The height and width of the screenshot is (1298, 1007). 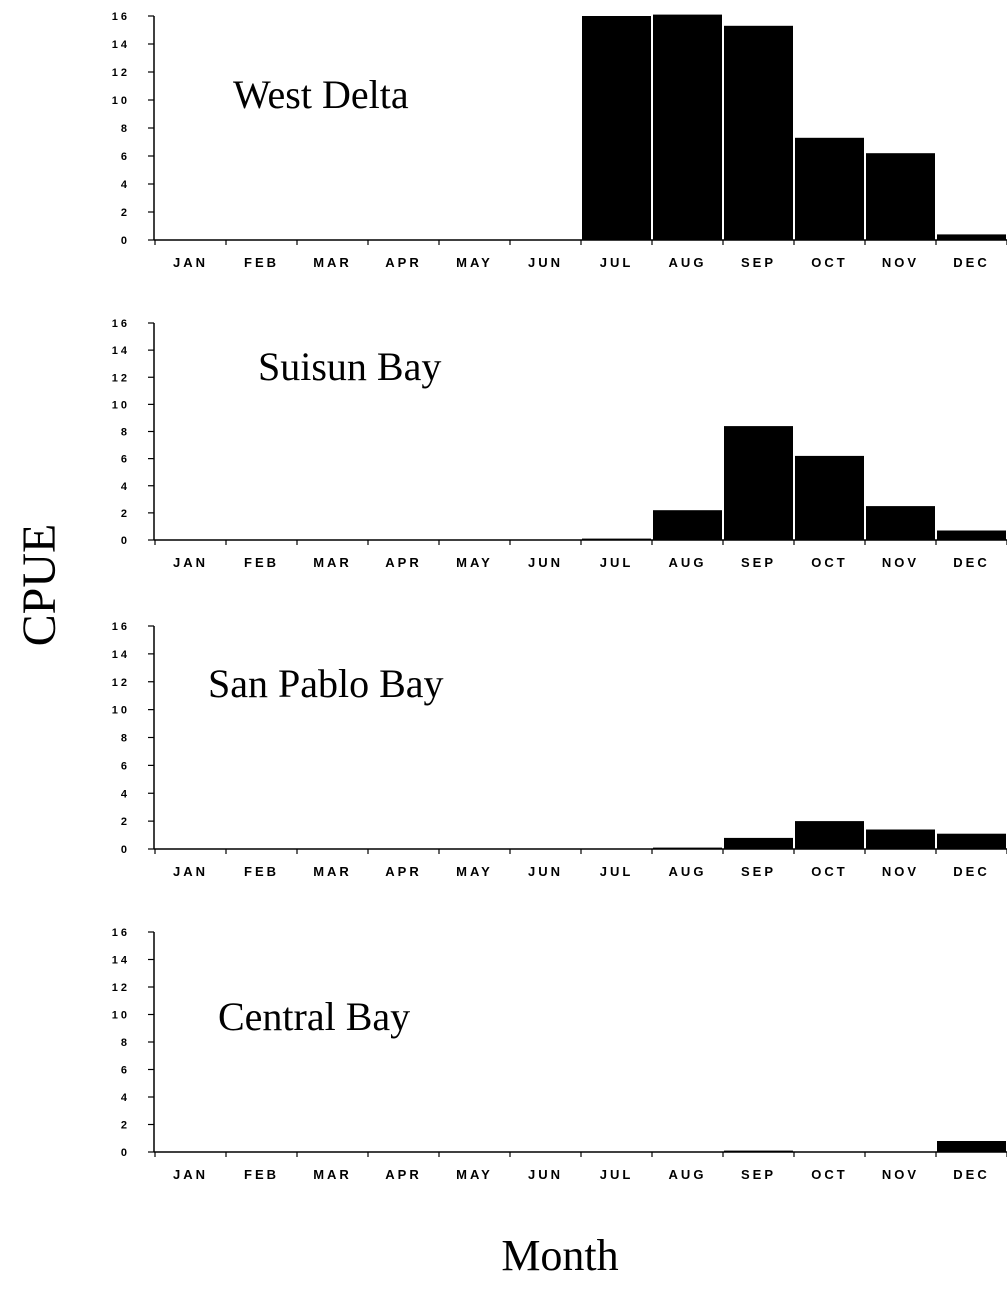 What do you see at coordinates (687, 525) in the screenshot?
I see `bar-aug` at bounding box center [687, 525].